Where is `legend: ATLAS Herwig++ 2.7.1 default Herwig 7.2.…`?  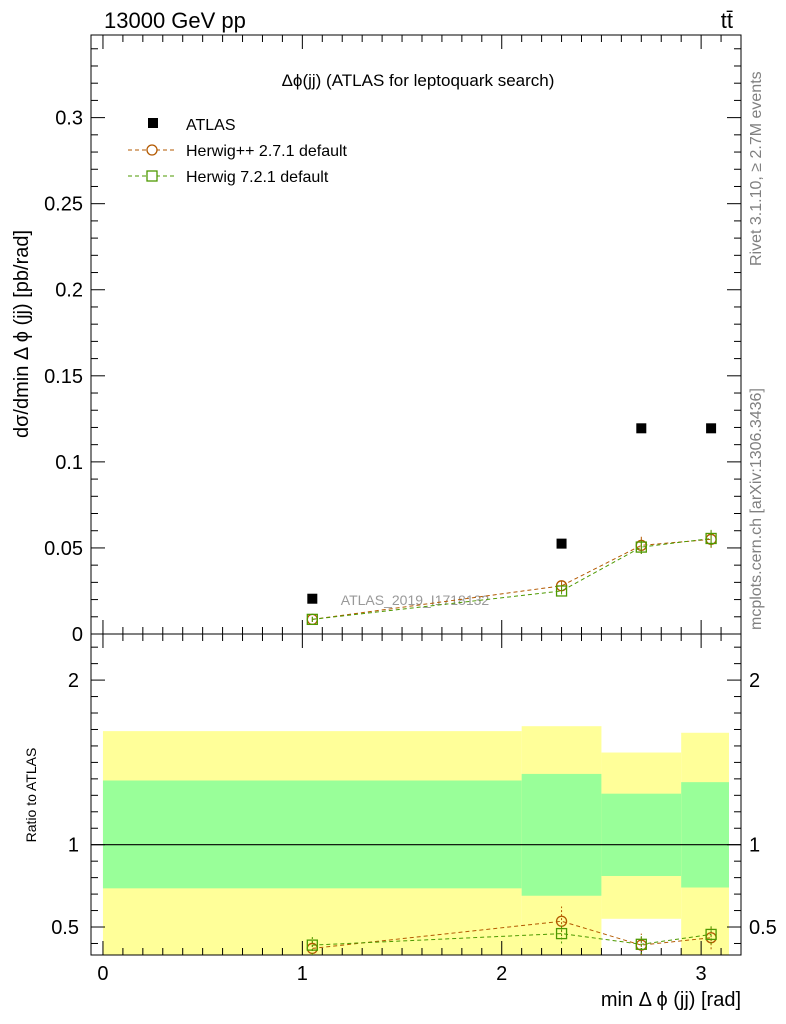 legend: ATLAS Herwig++ 2.7.1 default Herwig 7.2.… is located at coordinates (238, 151).